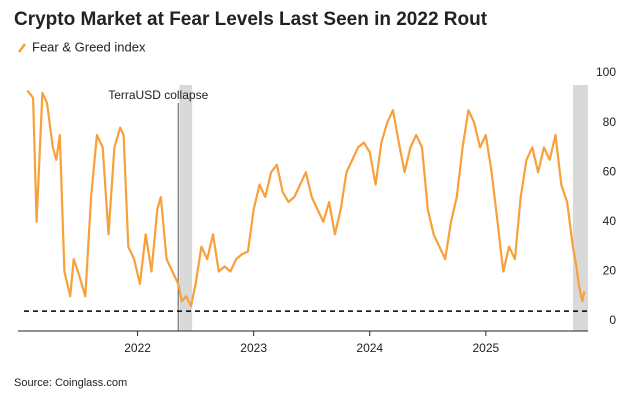 This screenshot has width=640, height=402. What do you see at coordinates (610, 171) in the screenshot?
I see `y-tick-label: 60` at bounding box center [610, 171].